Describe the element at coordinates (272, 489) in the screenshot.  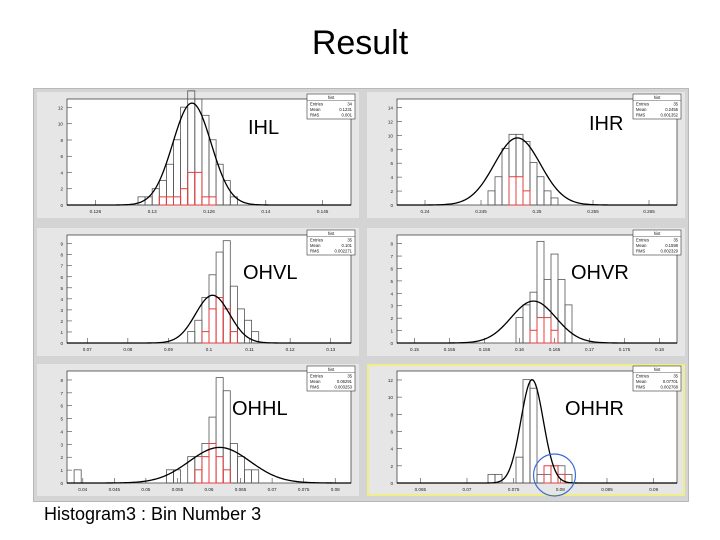
I see `x-tick-label: 0.07` at that location.